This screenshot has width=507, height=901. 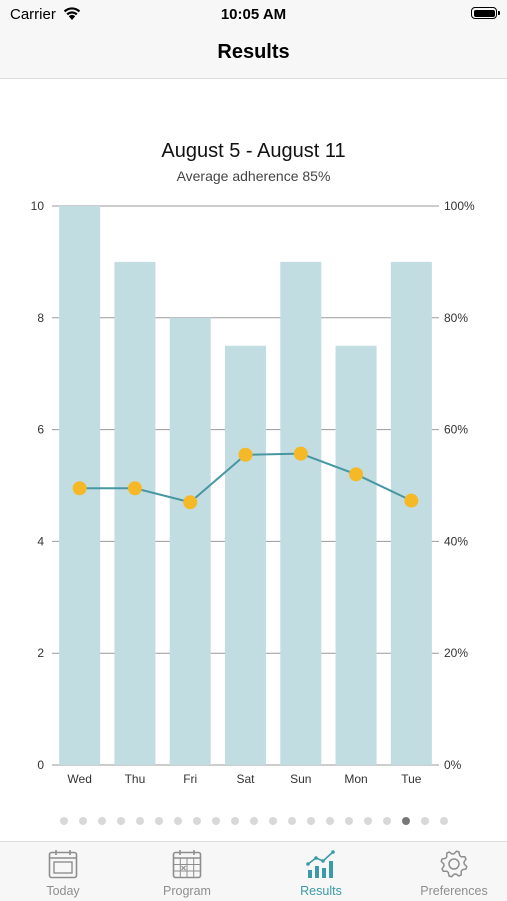 What do you see at coordinates (456, 430) in the screenshot?
I see `y-tick-label-right: 60%` at bounding box center [456, 430].